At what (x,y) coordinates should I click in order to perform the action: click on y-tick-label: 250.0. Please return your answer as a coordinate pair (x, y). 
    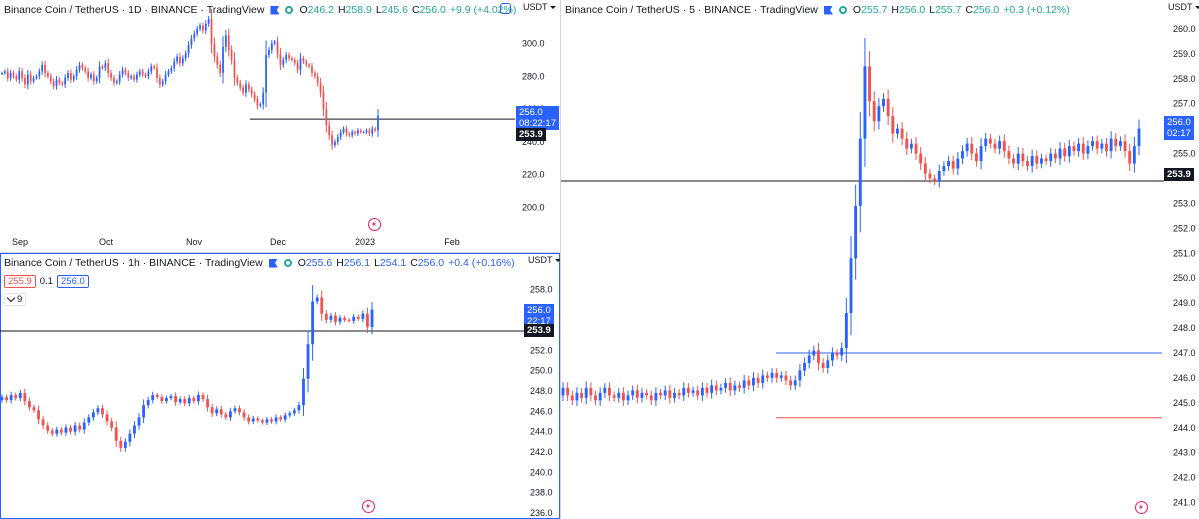
    Looking at the image, I should click on (1184, 278).